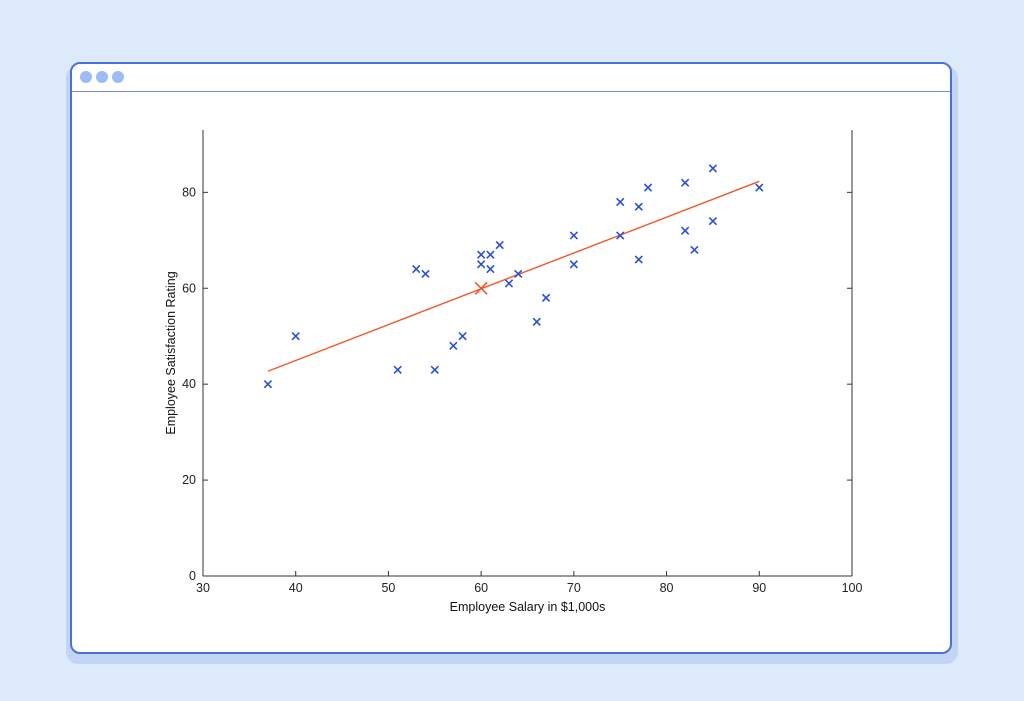  What do you see at coordinates (529, 583) in the screenshot?
I see `x-ticks: 30 40 50 60 70 80 90 100` at bounding box center [529, 583].